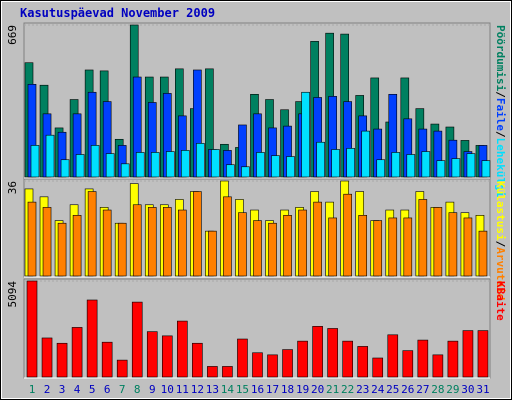 The image size is (512, 400). Describe the element at coordinates (378, 389) in the screenshot. I see `x-tick-label: 24` at that location.